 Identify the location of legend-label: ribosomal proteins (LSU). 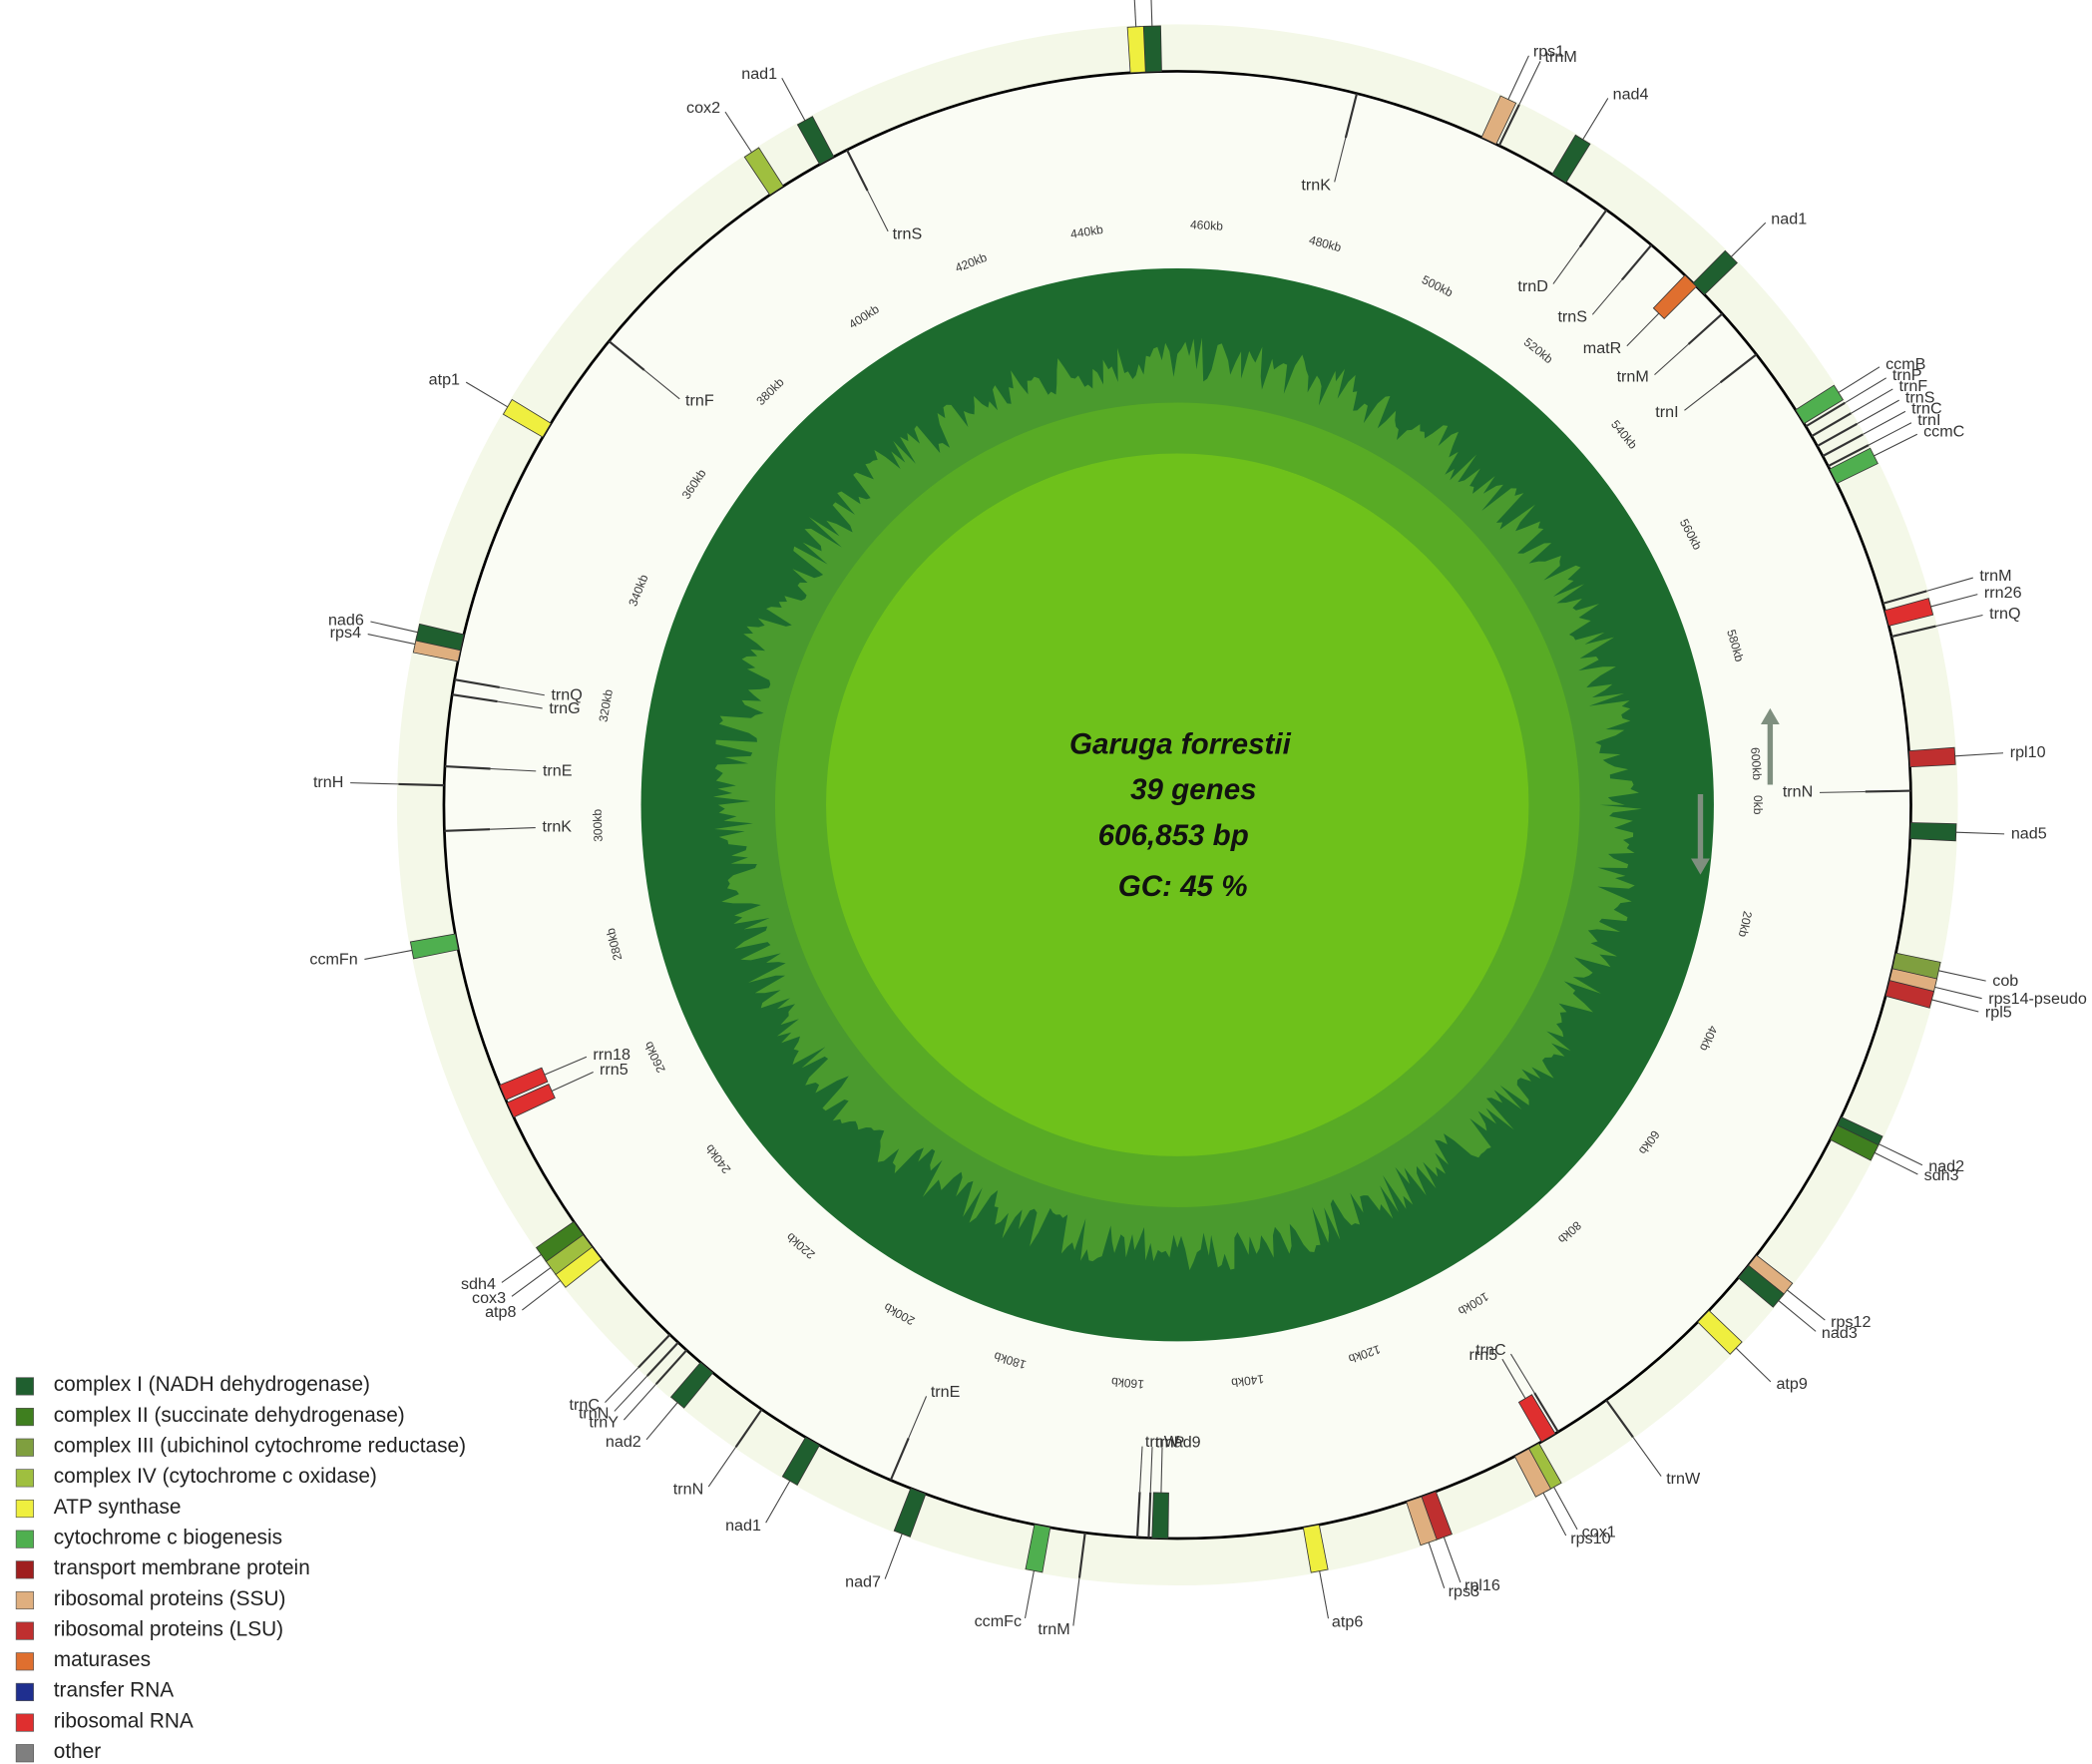
(168, 1628).